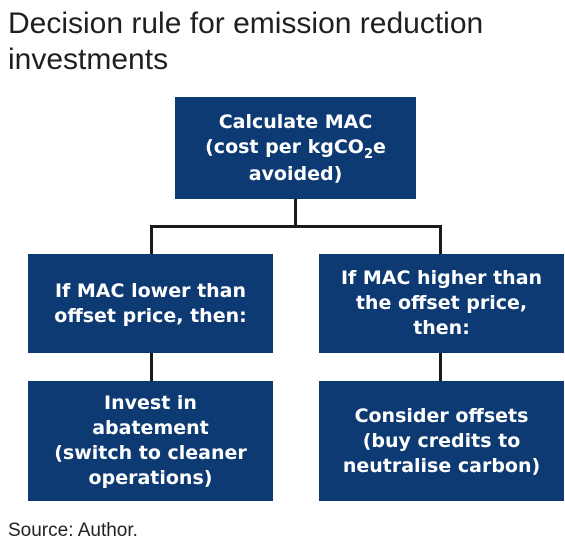 This screenshot has height=558, width=565. I want to click on title-line-2: investments, so click(88, 59).